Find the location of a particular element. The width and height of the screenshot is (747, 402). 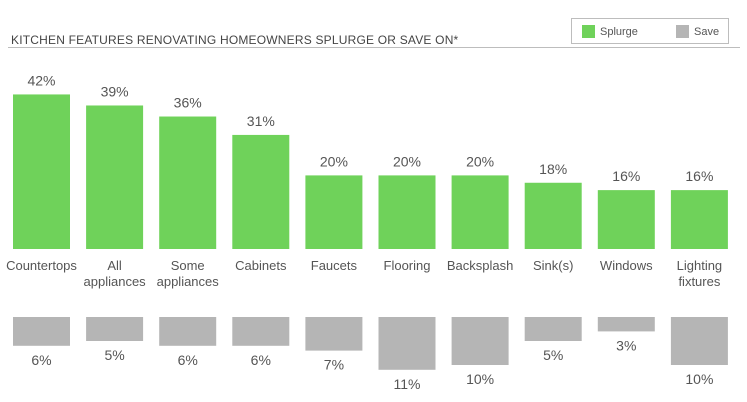

legend-swatch-save is located at coordinates (682, 31).